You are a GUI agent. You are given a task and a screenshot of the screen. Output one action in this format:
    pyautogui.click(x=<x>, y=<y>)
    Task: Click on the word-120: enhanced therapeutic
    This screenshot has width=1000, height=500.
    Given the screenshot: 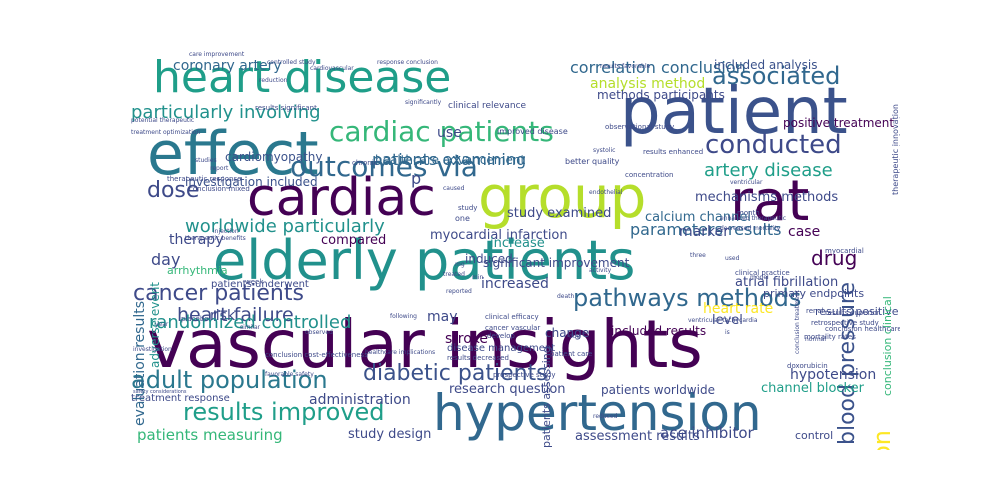 What is the action you would take?
    pyautogui.click(x=753, y=218)
    